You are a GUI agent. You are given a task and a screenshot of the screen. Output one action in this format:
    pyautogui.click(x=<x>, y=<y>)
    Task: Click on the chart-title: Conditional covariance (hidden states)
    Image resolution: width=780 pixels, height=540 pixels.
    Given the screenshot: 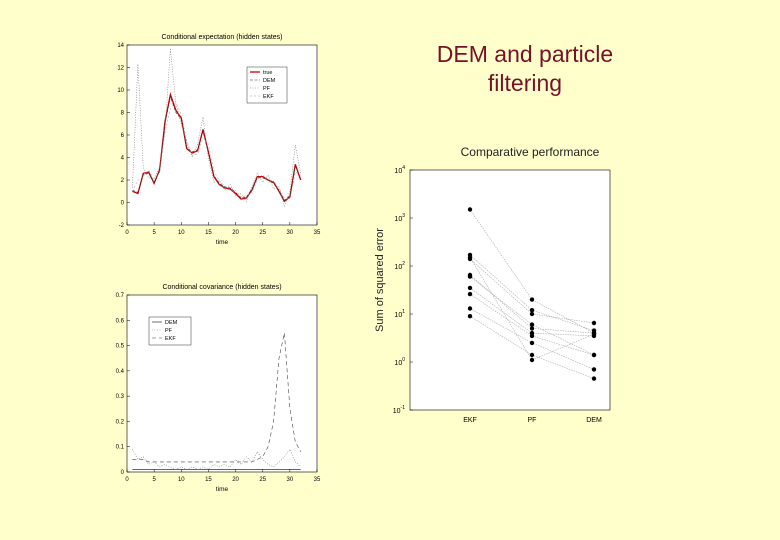 What is the action you would take?
    pyautogui.click(x=221, y=287)
    